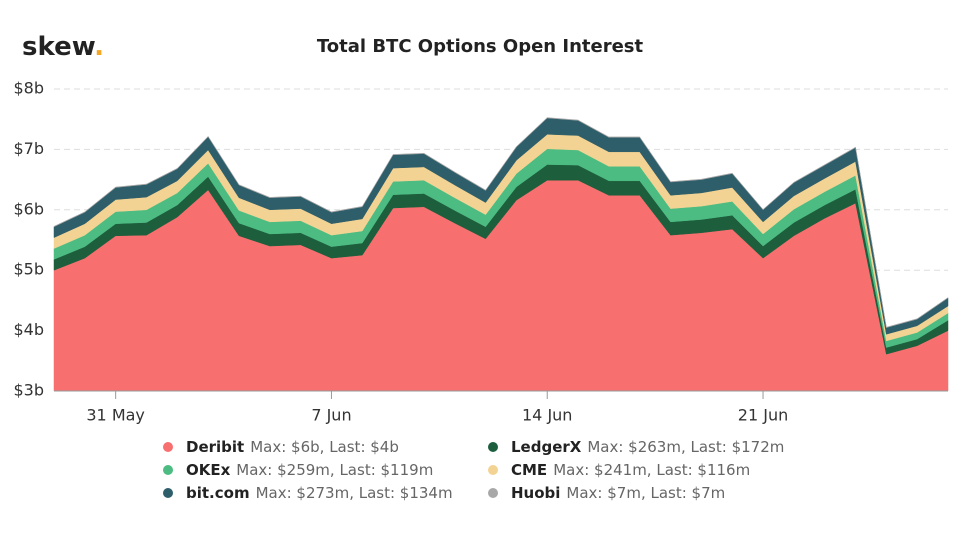 The width and height of the screenshot is (960, 536). I want to click on x-tick-label: 14 Jun, so click(547, 415).